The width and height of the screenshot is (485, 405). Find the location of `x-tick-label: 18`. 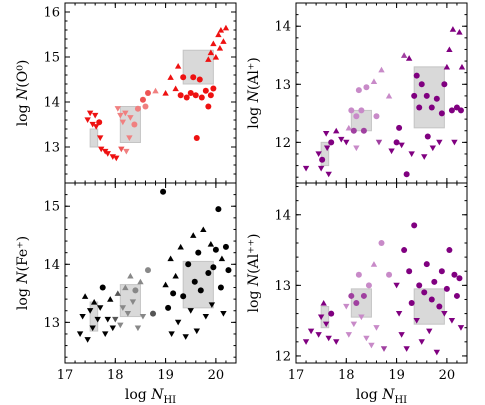

x-tick-label: 18 is located at coordinates (346, 375).